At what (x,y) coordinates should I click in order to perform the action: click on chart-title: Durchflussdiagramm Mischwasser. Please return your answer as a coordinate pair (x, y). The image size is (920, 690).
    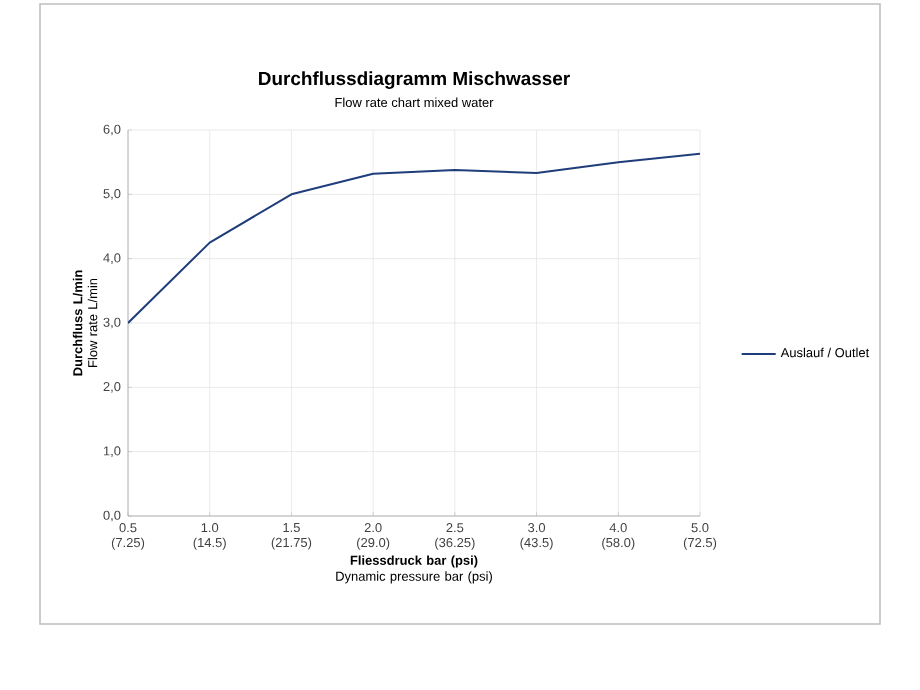
    Looking at the image, I should click on (414, 80).